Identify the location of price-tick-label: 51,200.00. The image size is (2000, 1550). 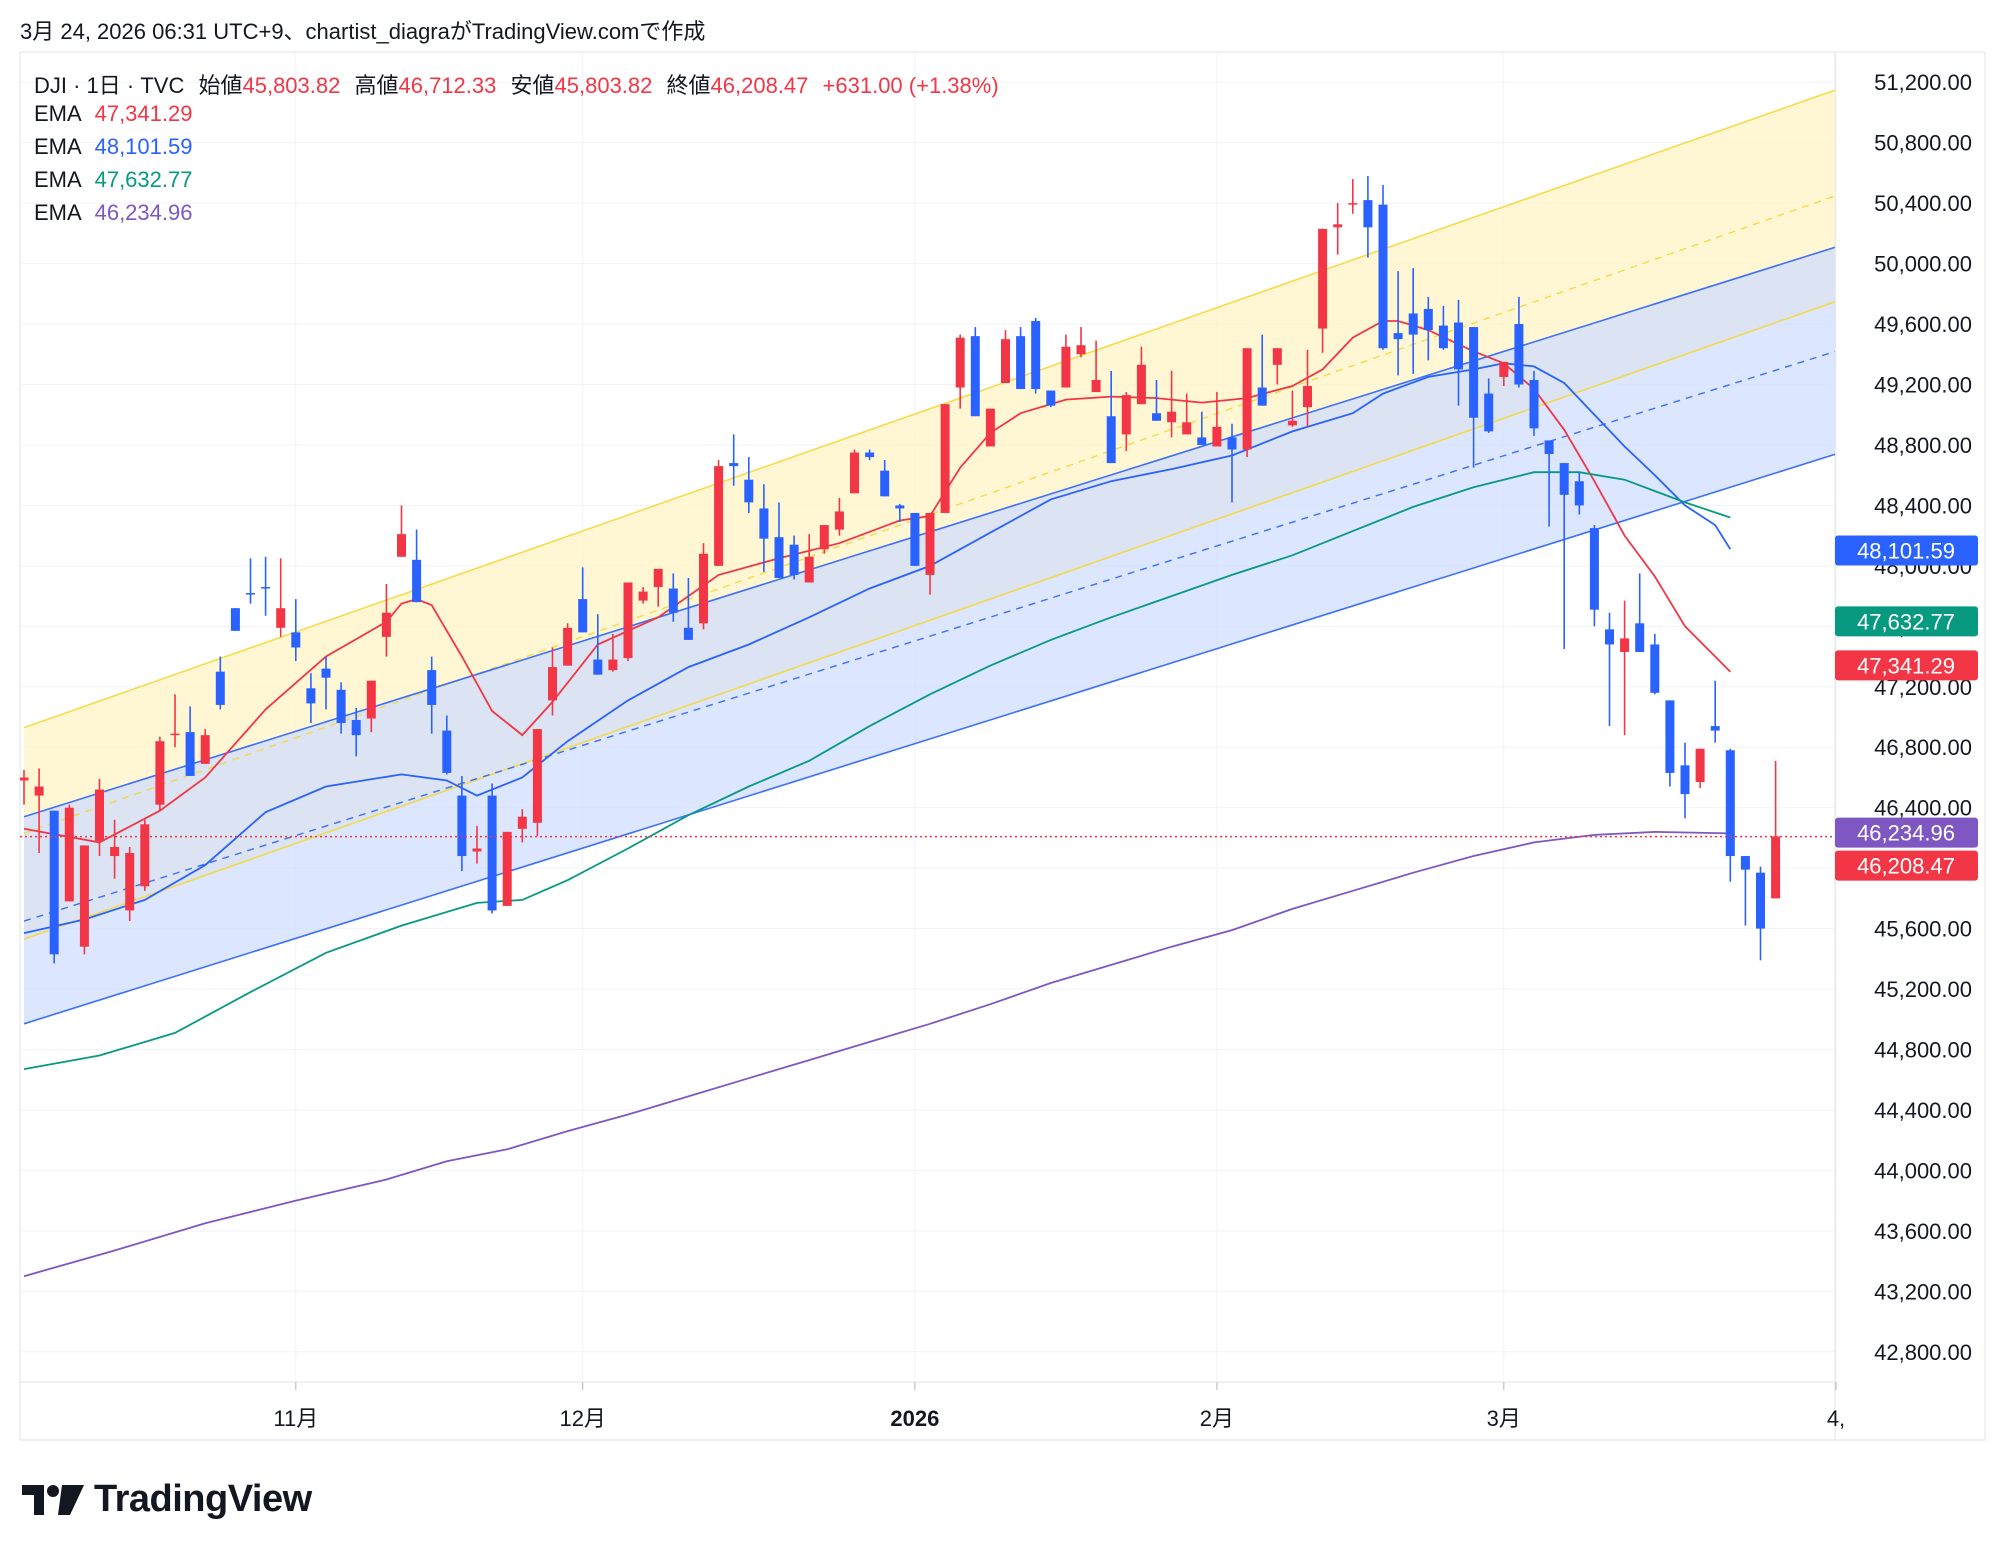
(1923, 82).